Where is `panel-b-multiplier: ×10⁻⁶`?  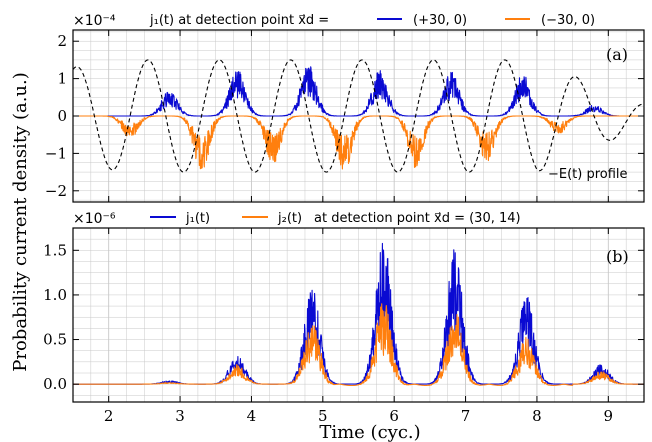 panel-b-multiplier: ×10⁻⁶ is located at coordinates (94, 219).